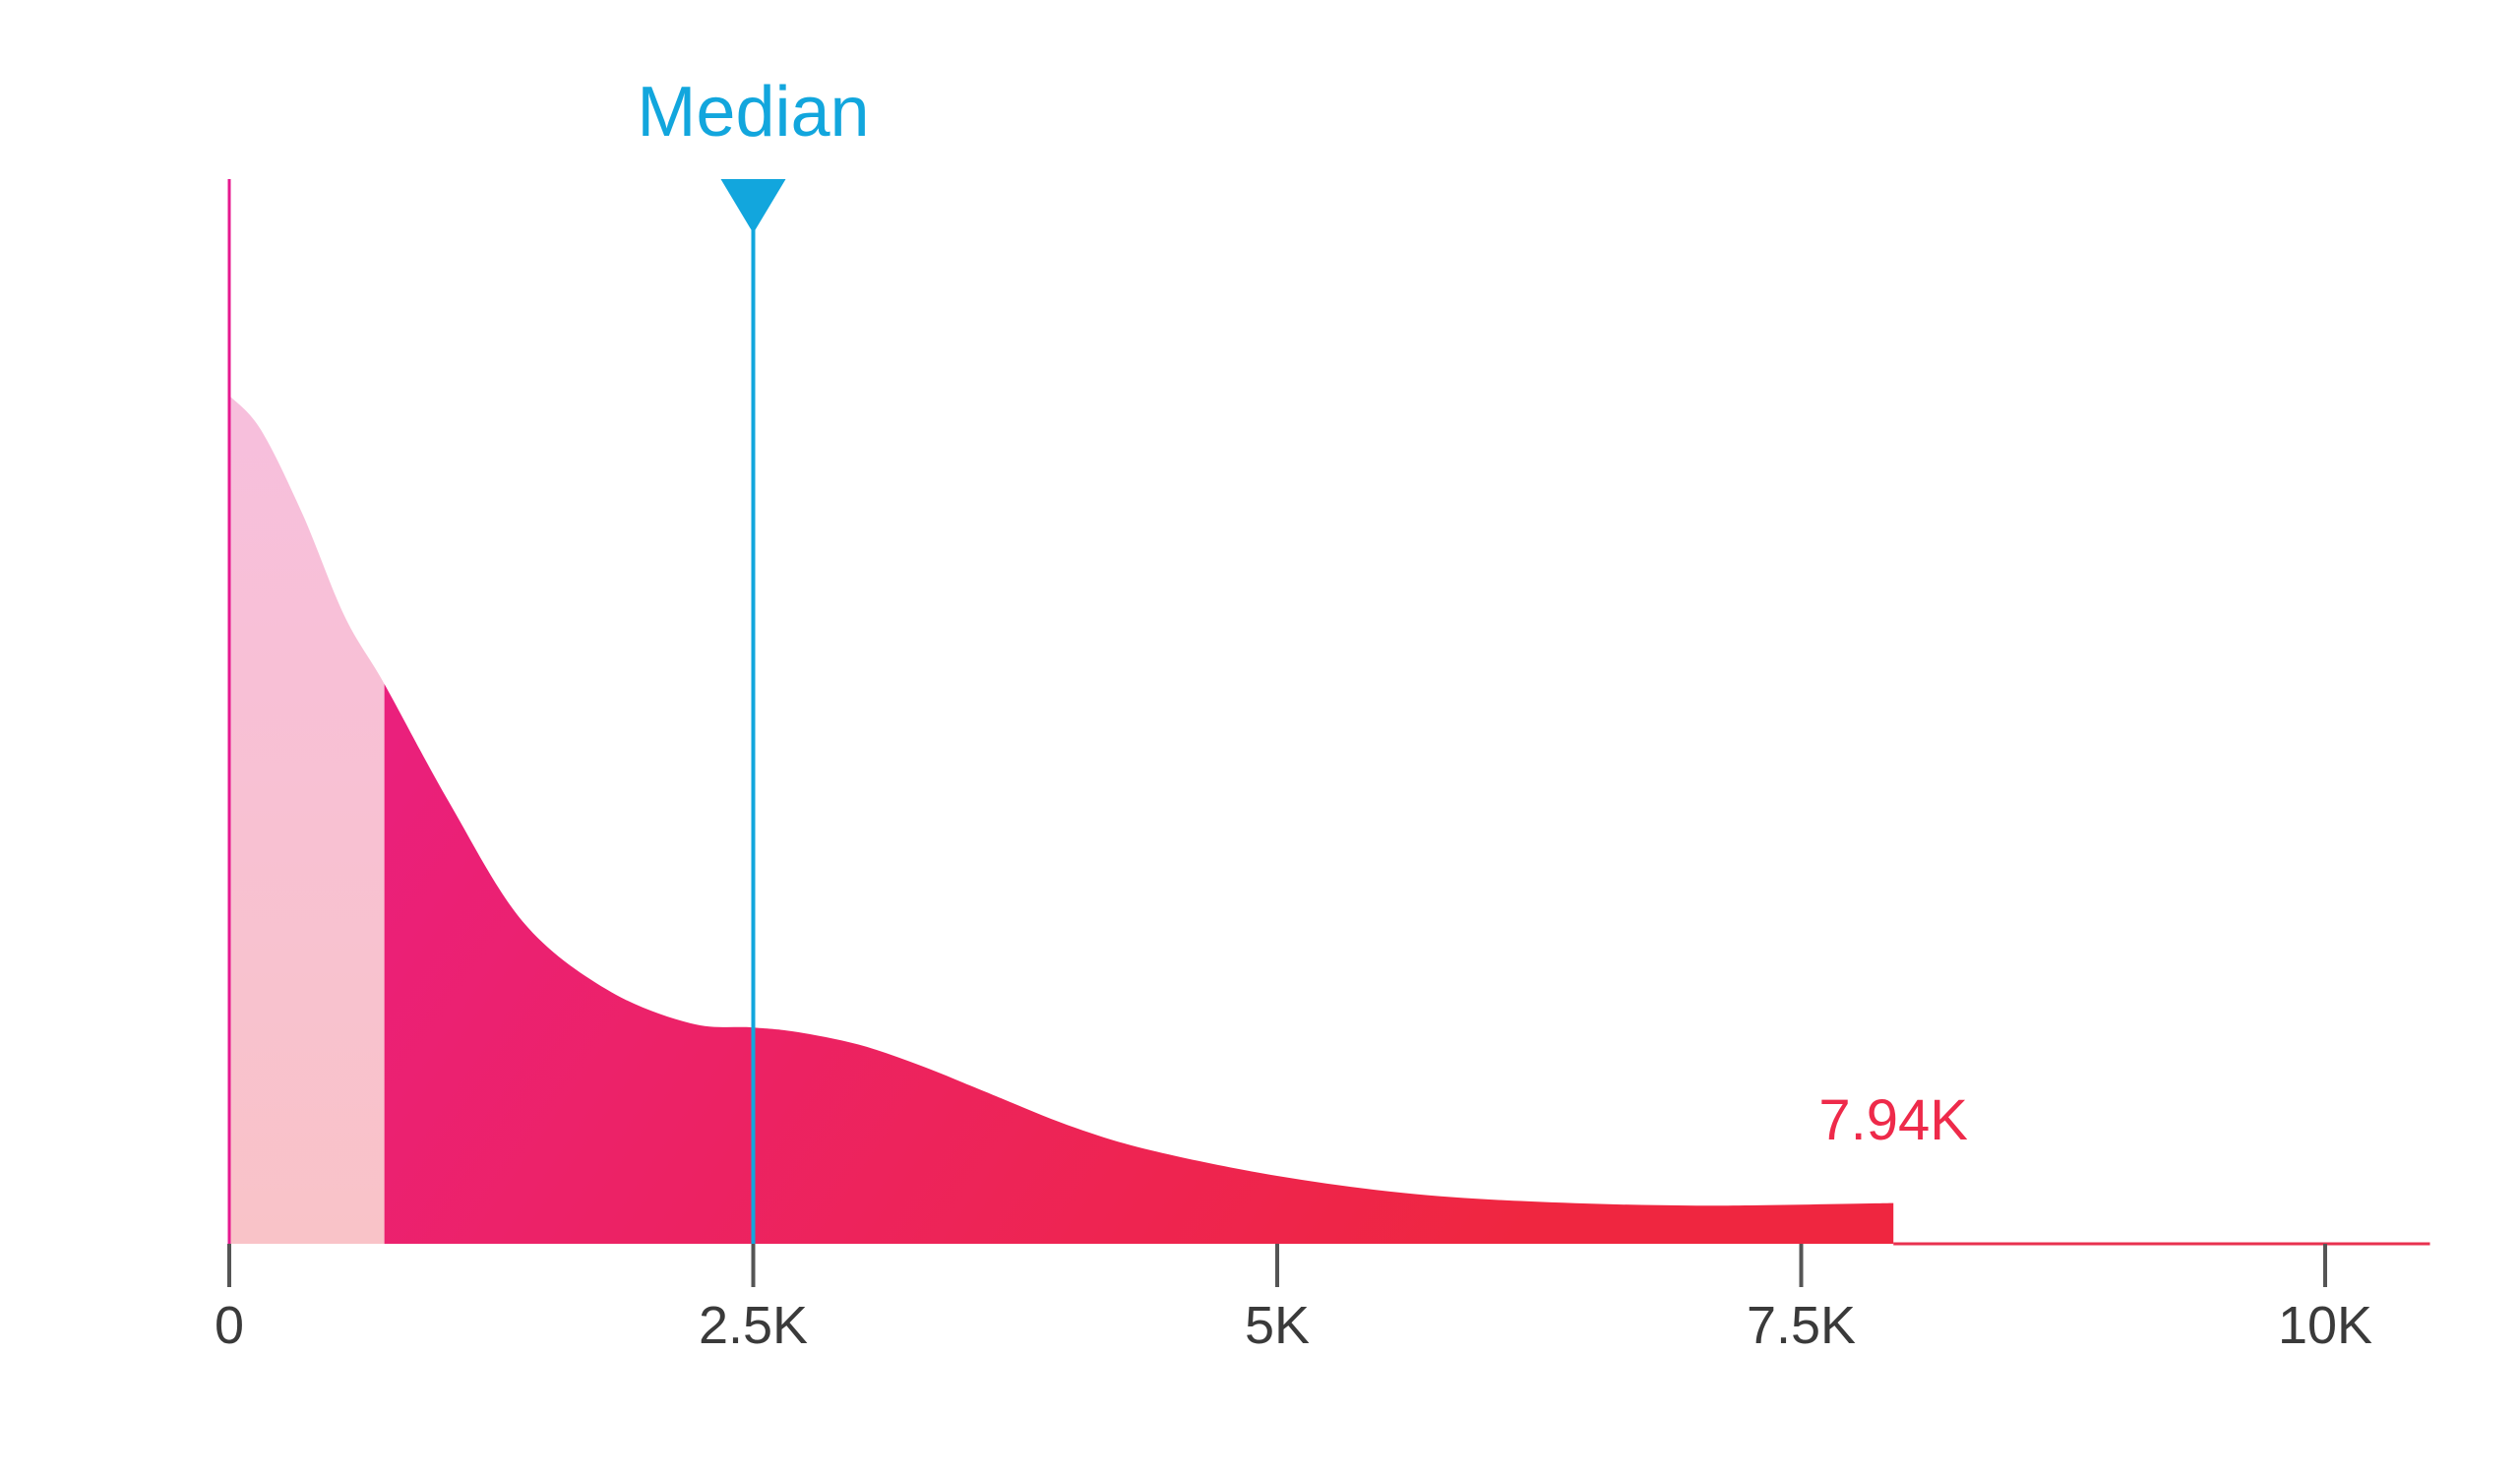  Describe the element at coordinates (2325, 1326) in the screenshot. I see `x-tick-label-4: 10K` at that location.